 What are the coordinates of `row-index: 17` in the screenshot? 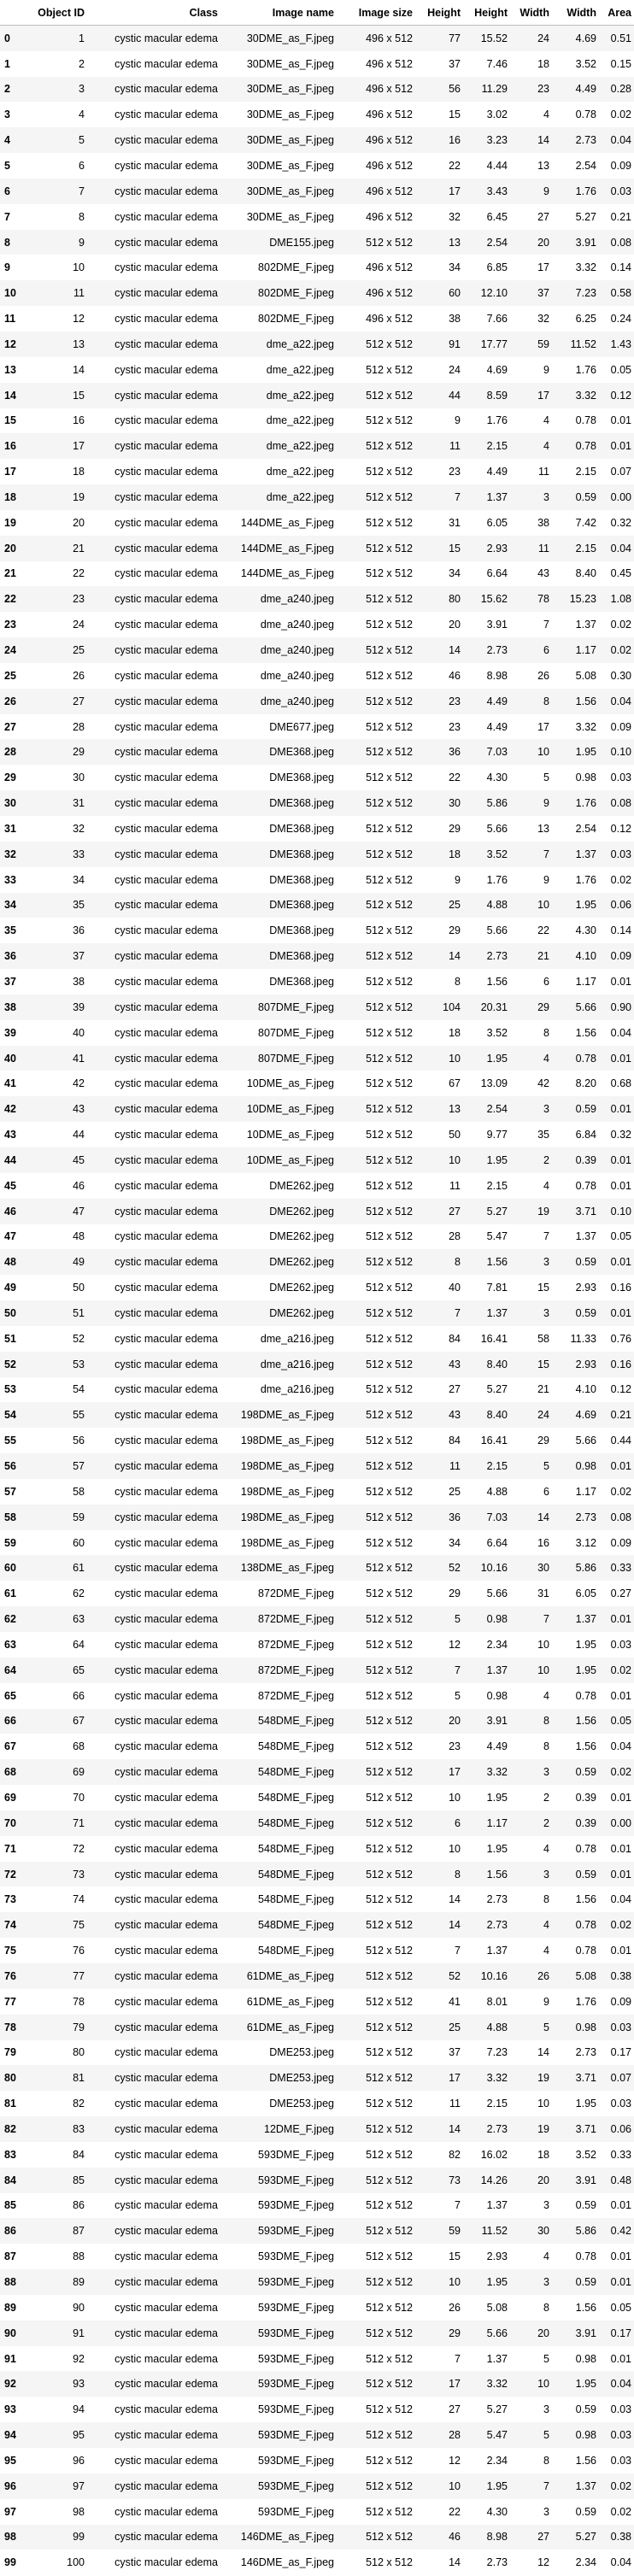 It's located at (10, 472).